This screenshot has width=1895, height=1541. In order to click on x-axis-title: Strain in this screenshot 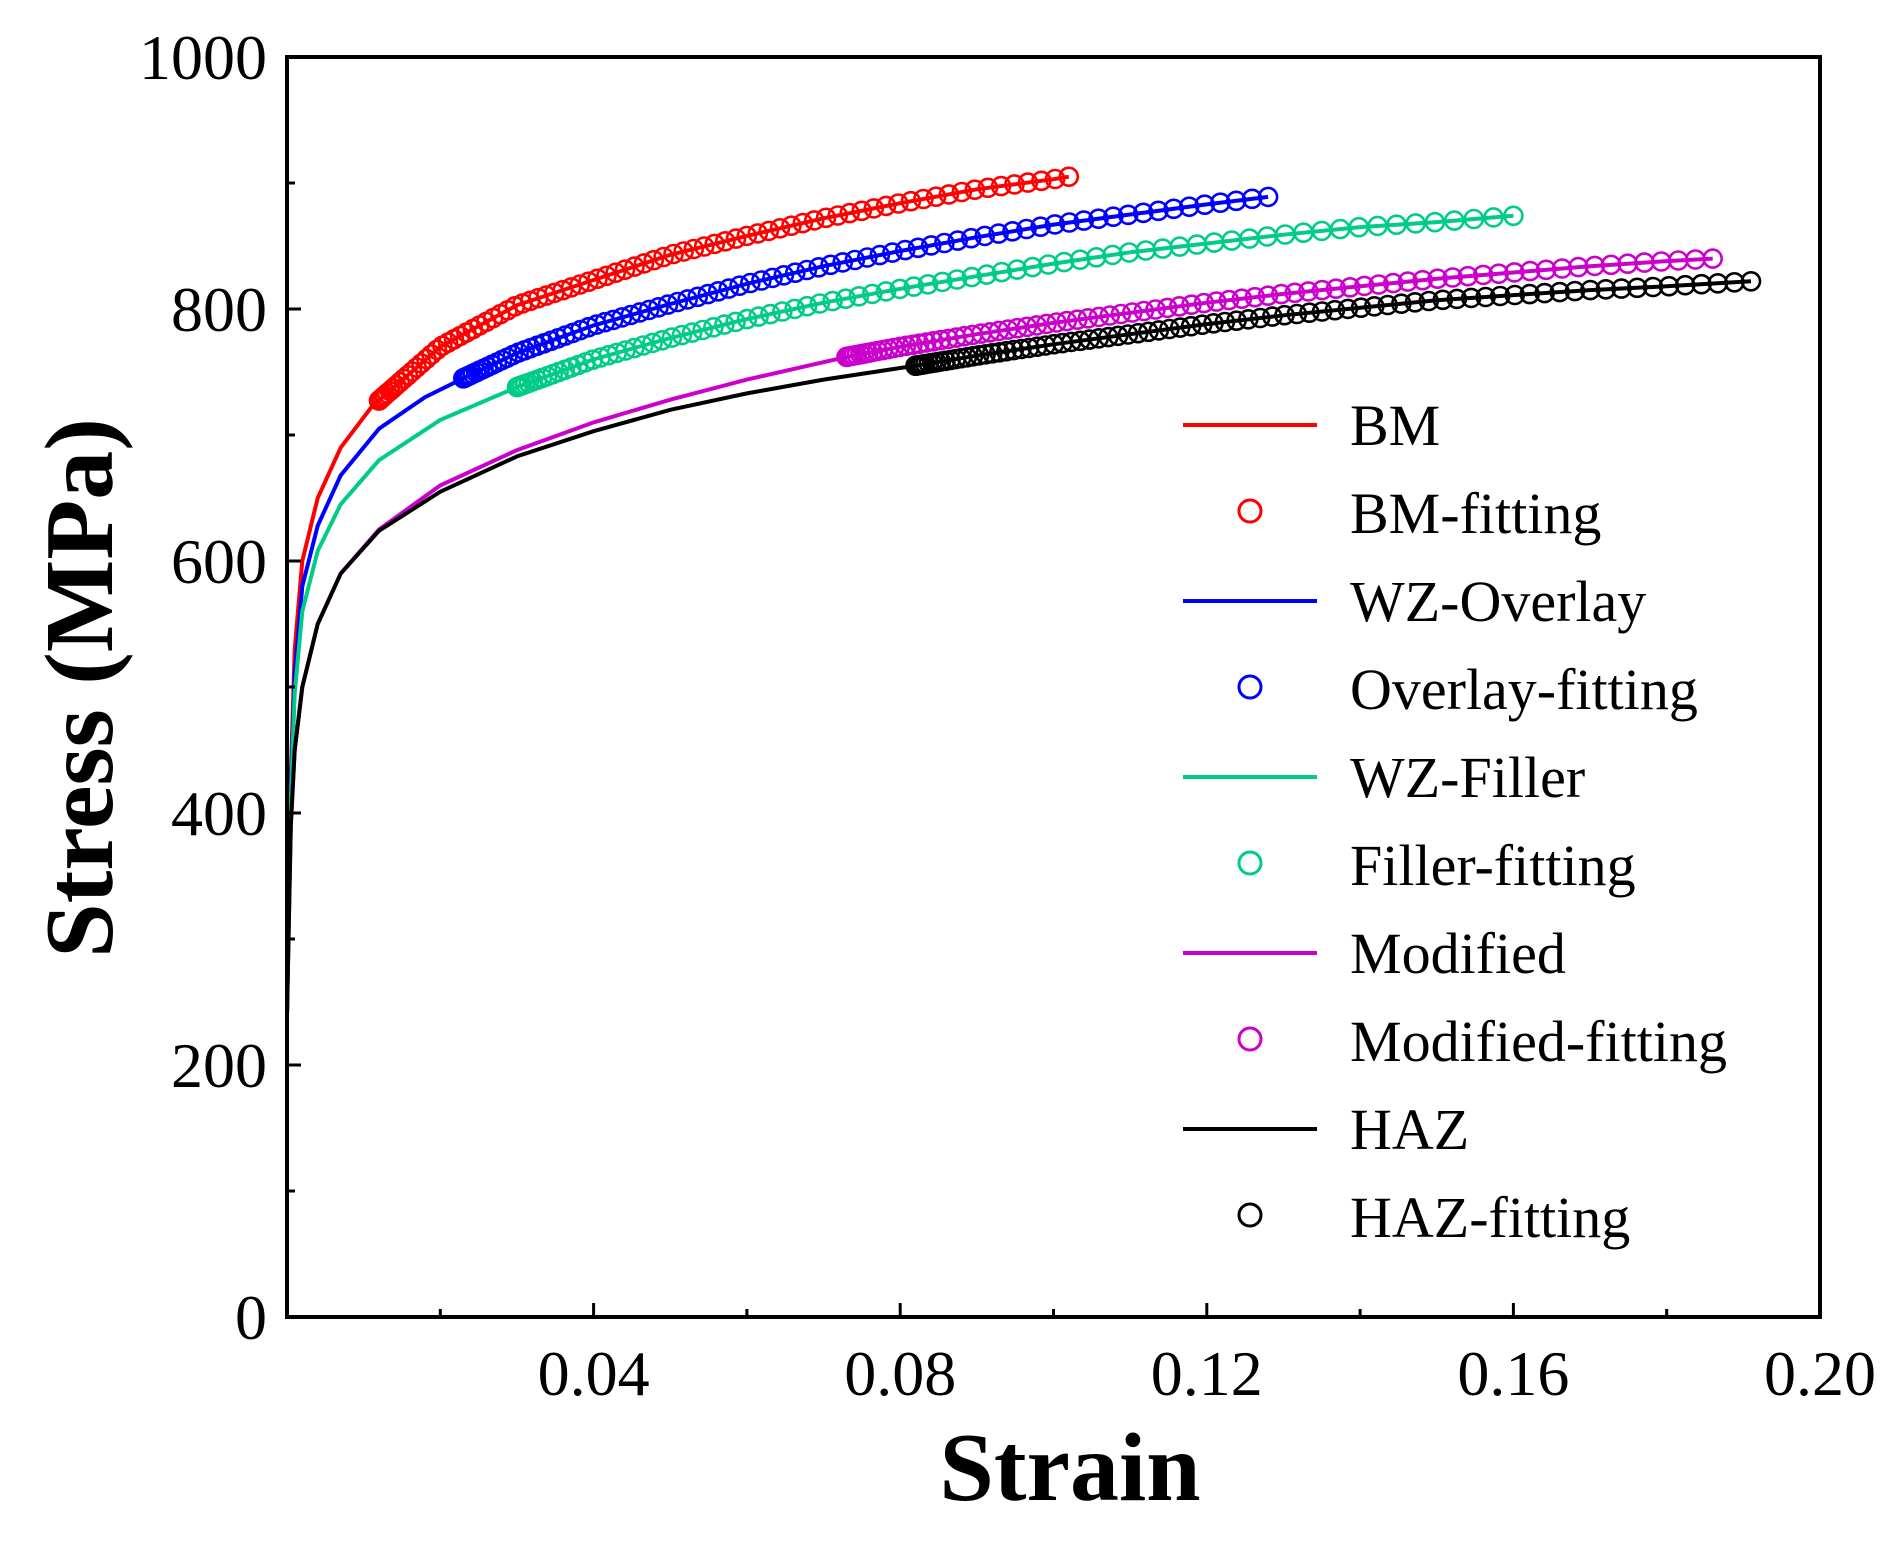, I will do `click(1069, 1468)`.